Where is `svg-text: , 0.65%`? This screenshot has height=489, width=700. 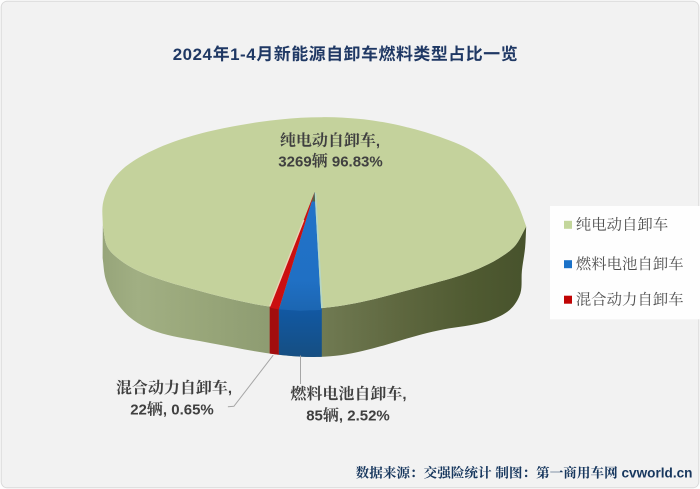
svg-text: , 0.65% is located at coordinates (188, 410).